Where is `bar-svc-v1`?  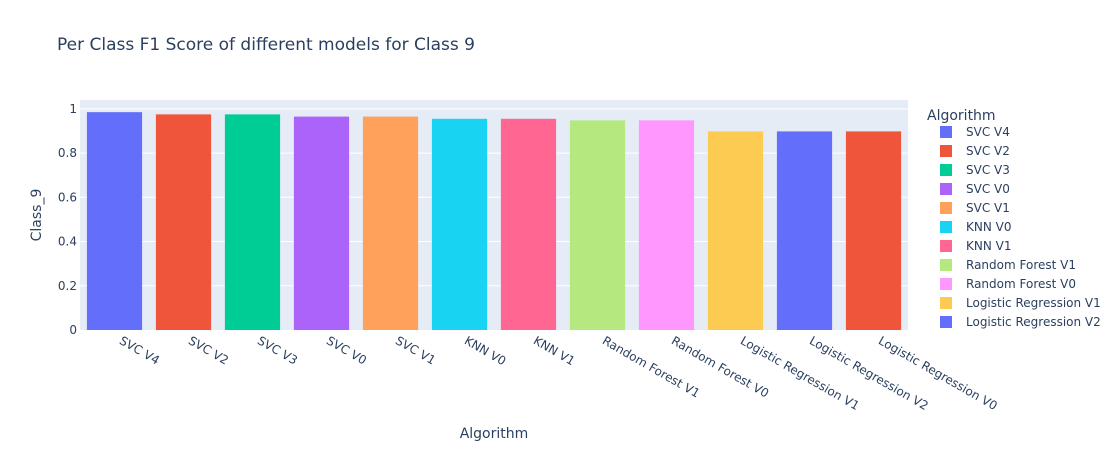
bar-svc-v1 is located at coordinates (390, 223).